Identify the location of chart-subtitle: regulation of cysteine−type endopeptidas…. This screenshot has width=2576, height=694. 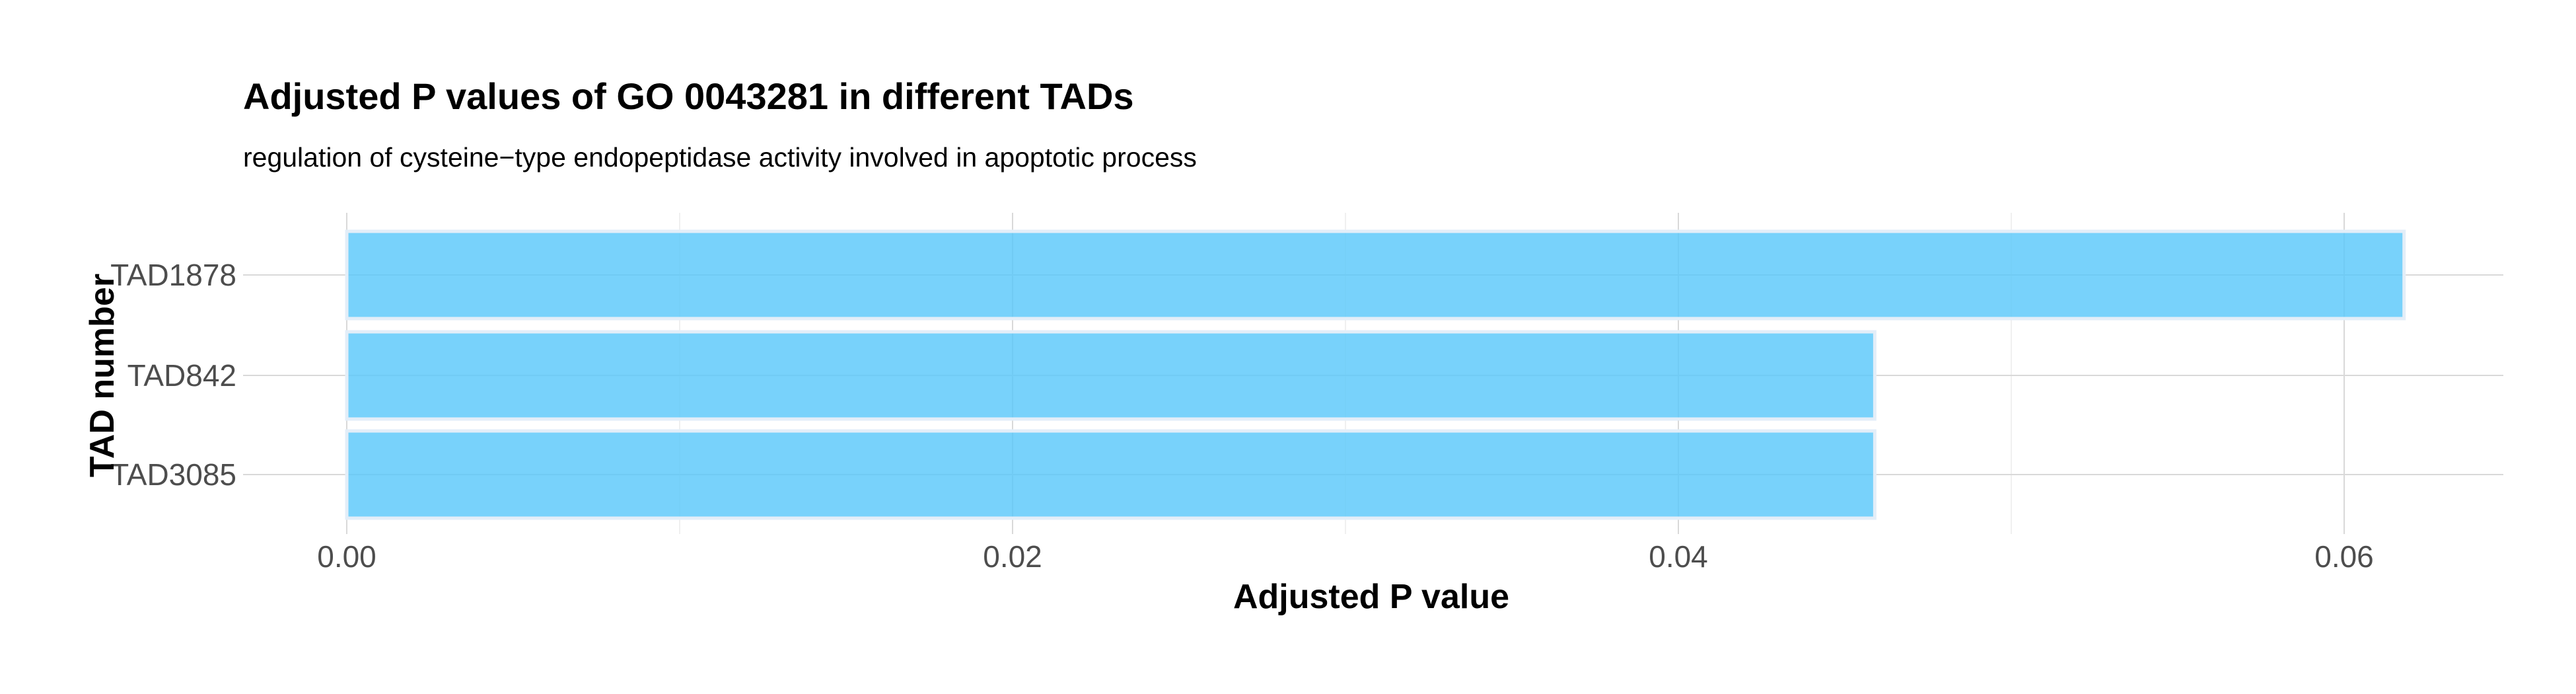
(720, 157).